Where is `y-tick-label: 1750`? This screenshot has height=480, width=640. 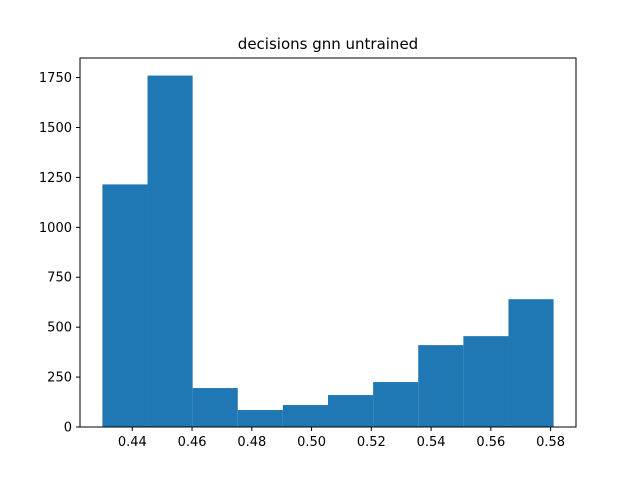
y-tick-label: 1750 is located at coordinates (55, 78).